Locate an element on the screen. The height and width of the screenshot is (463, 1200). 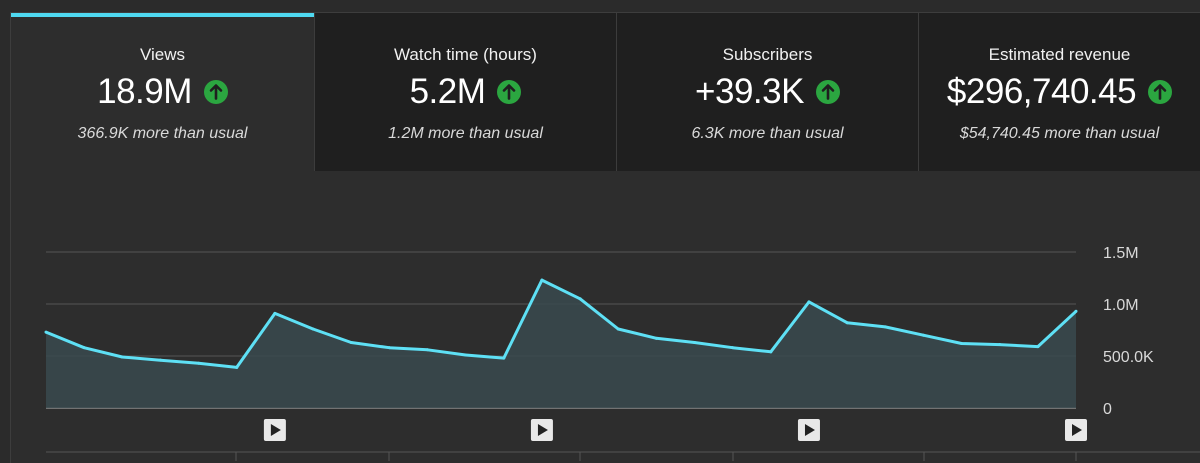
tab-label: Subscribers is located at coordinates (767, 54).